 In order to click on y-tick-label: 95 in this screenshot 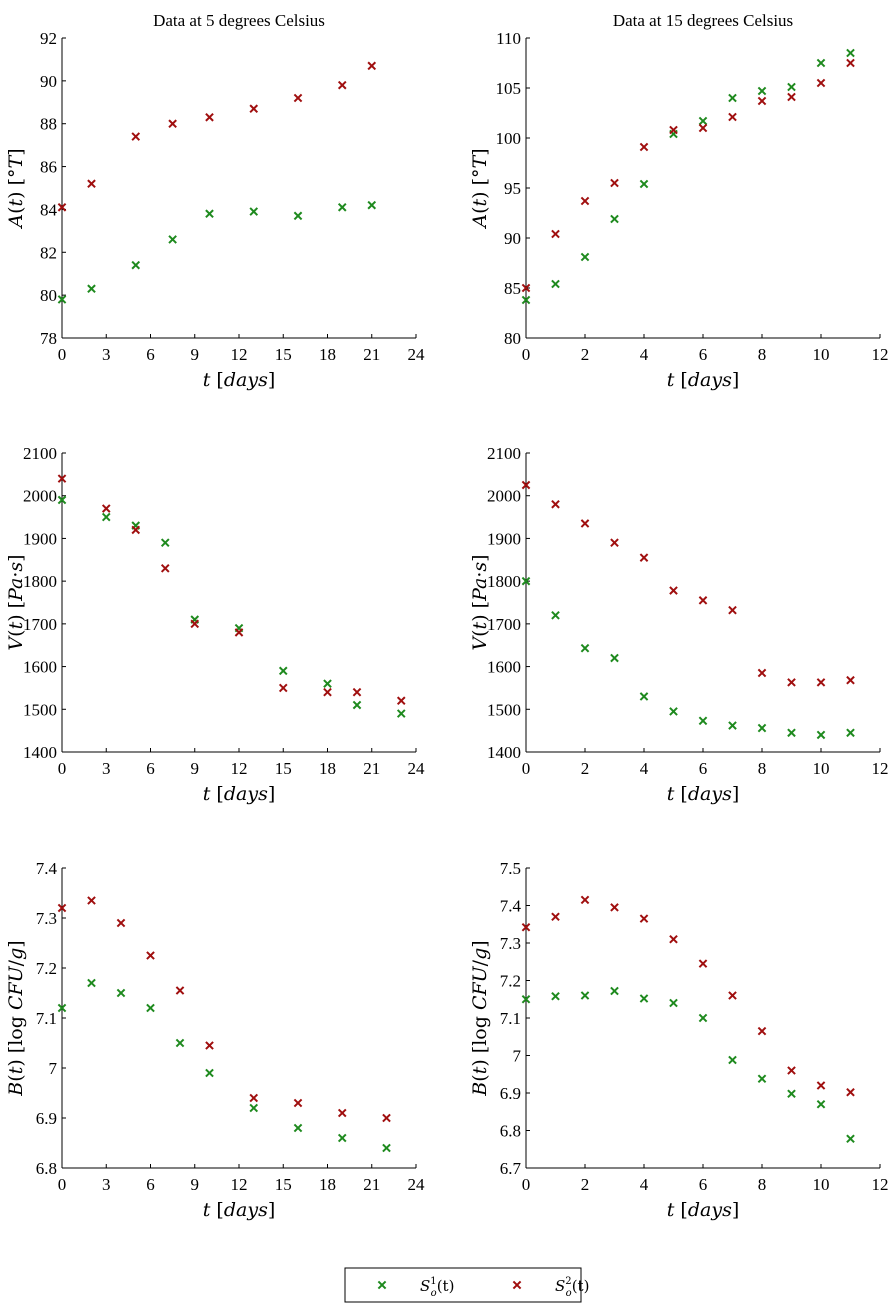, I will do `click(512, 188)`.